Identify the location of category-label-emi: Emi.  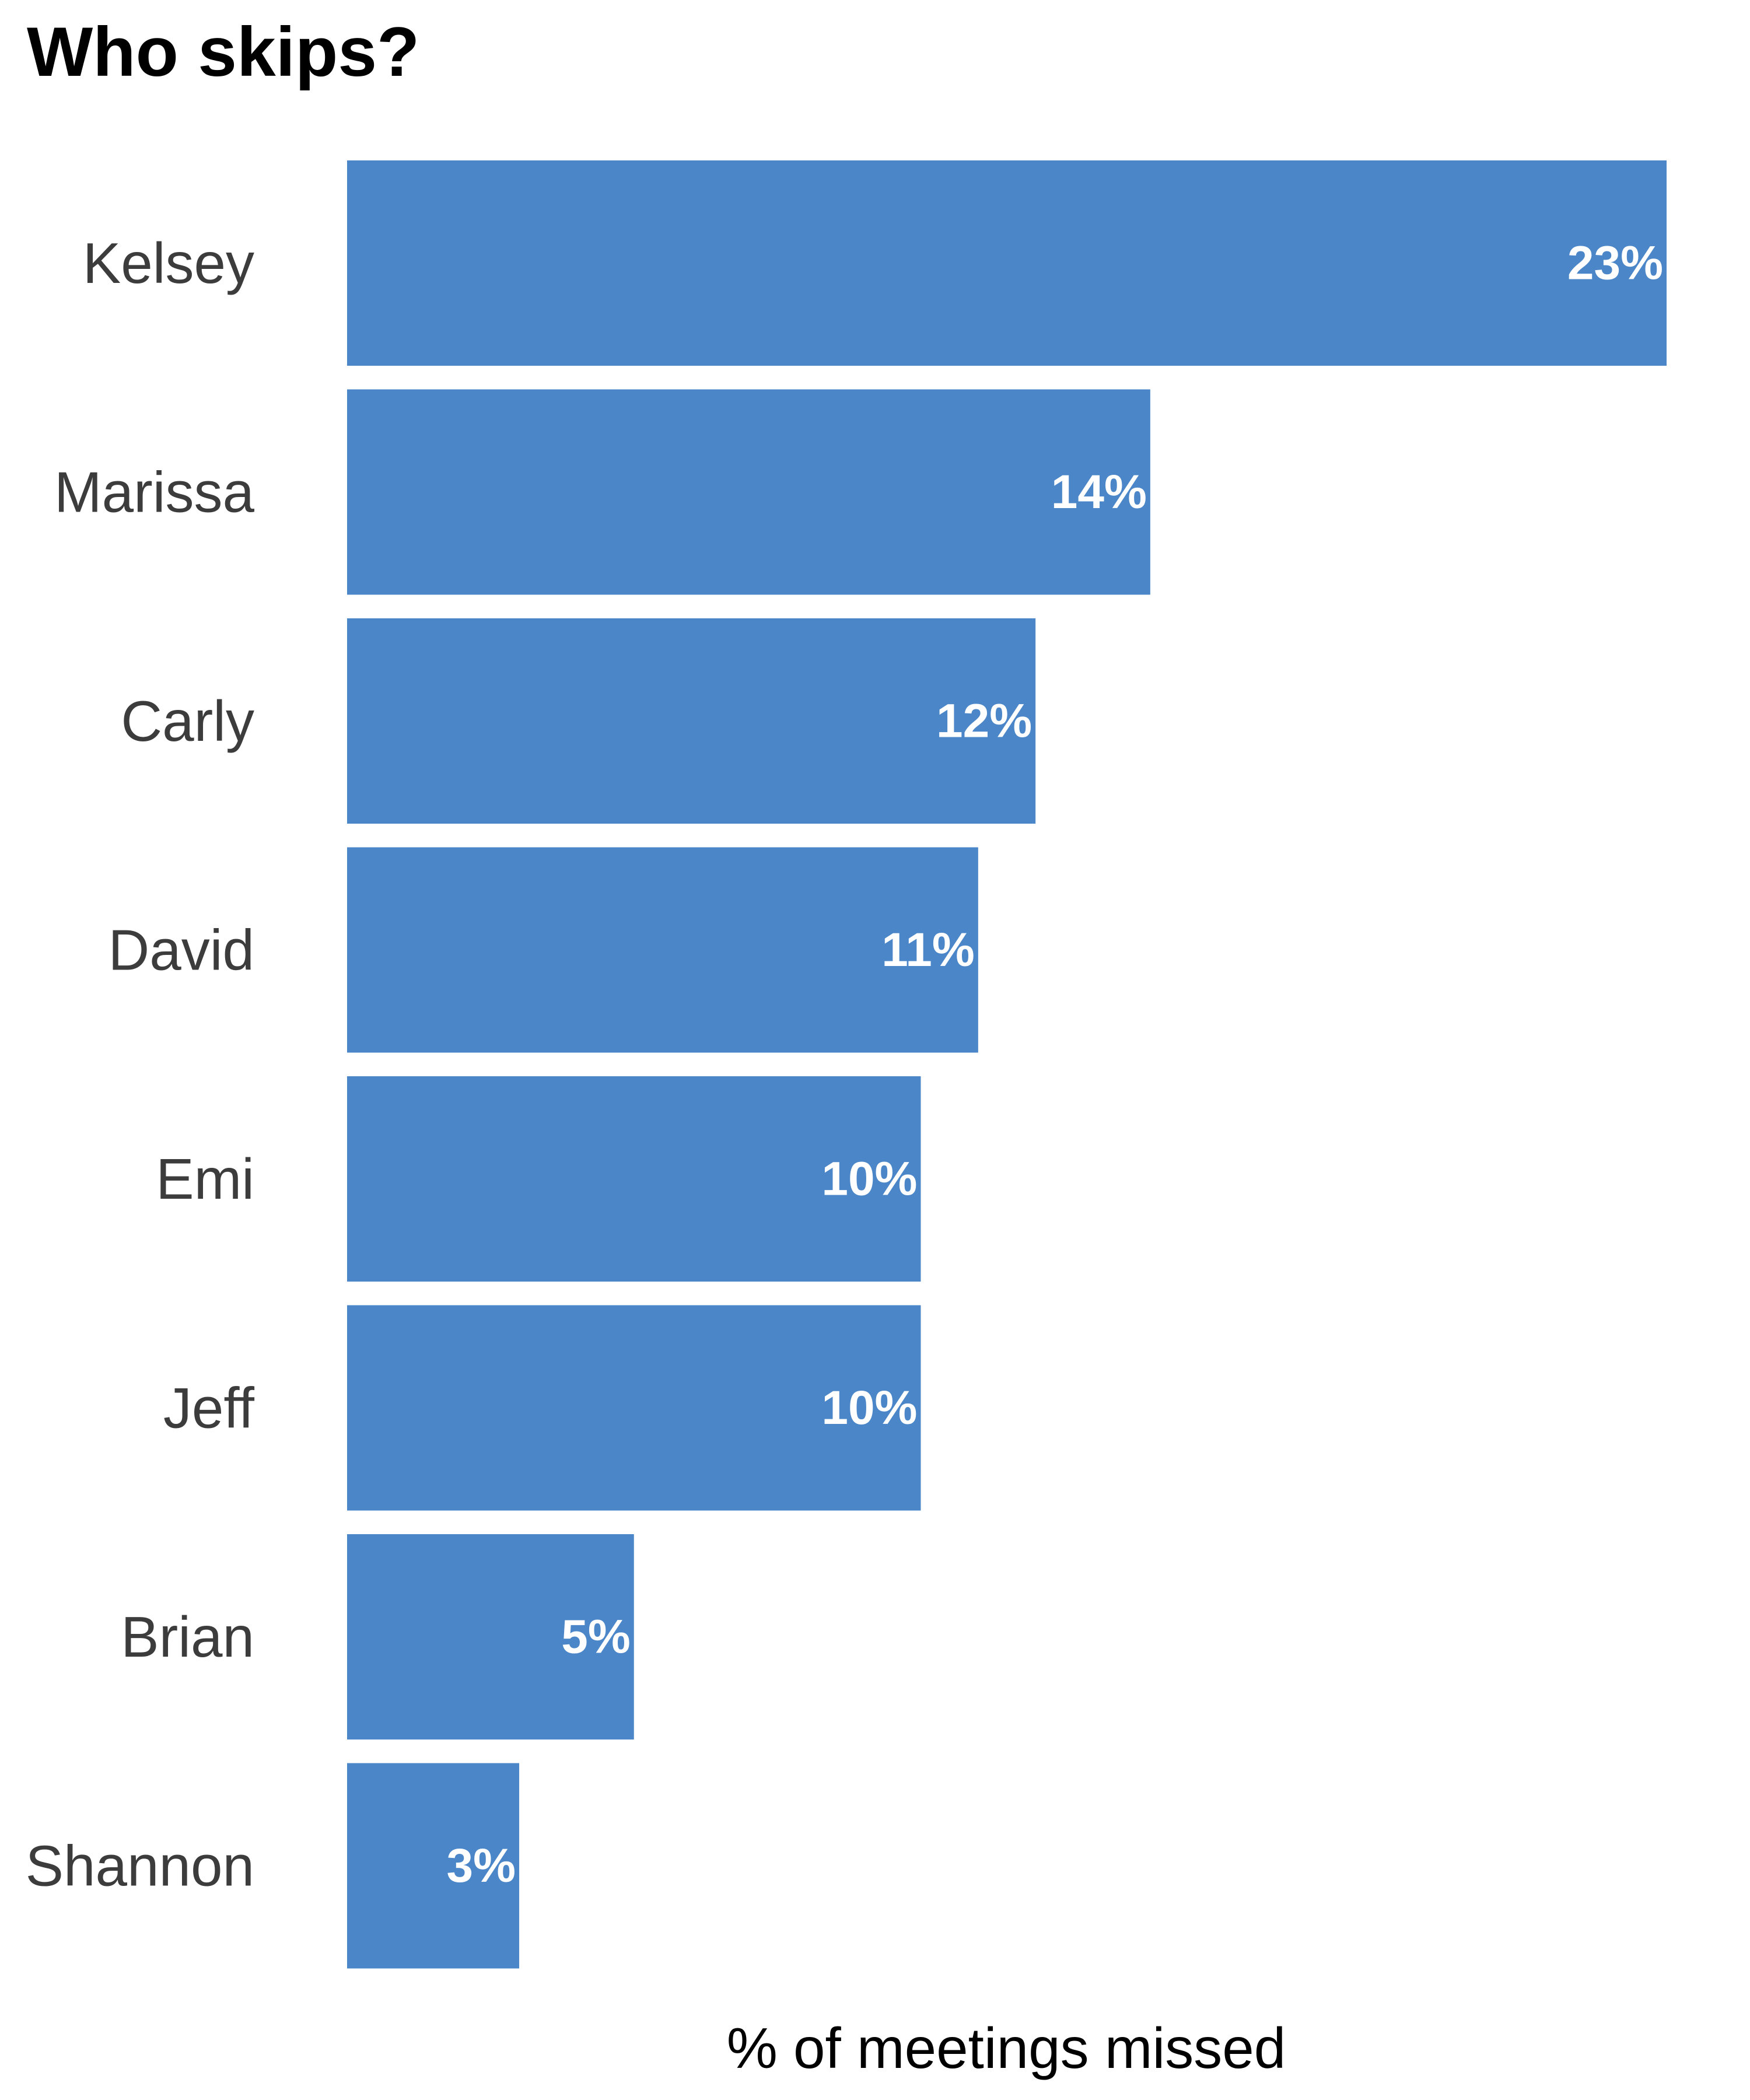
(205, 1179).